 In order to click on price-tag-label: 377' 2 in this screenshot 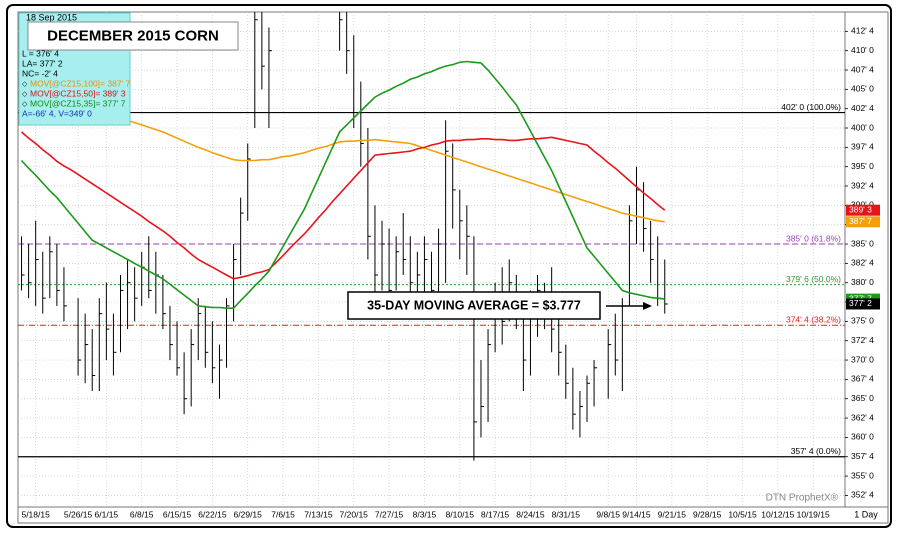, I will do `click(860, 303)`.